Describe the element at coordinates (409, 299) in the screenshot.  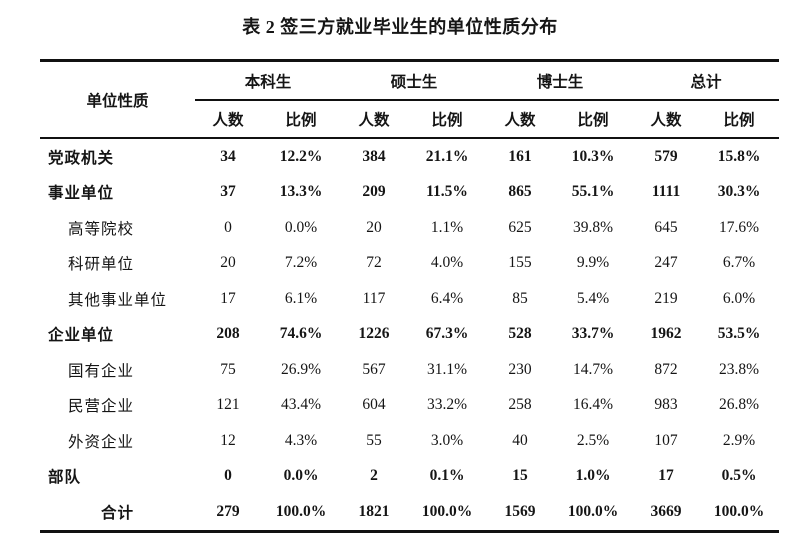
I see `table-row: 其他事业单位 17 6.1% 117 6.4% 85 5.4% 219 6.0%` at that location.